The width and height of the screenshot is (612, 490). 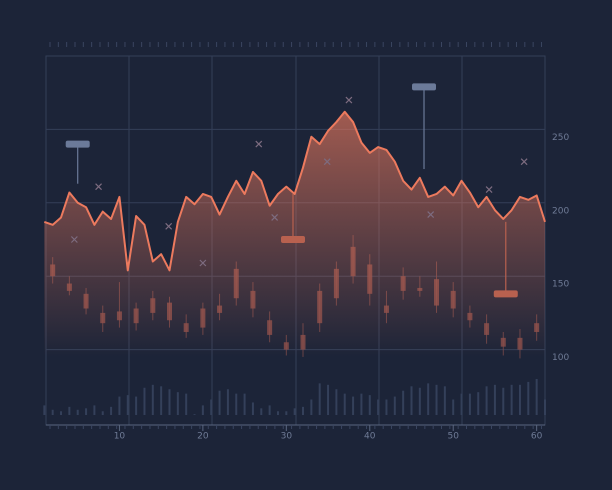 What do you see at coordinates (370, 437) in the screenshot?
I see `x-tick-label: 40` at bounding box center [370, 437].